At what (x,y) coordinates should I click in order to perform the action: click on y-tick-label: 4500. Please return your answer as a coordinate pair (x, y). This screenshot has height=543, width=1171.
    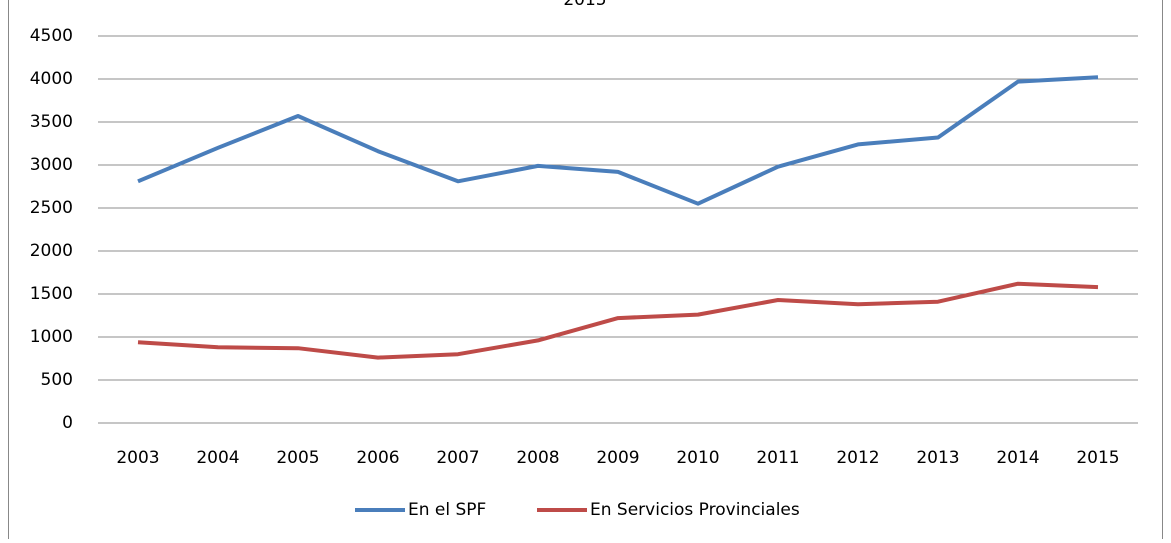
    Looking at the image, I should click on (51, 36).